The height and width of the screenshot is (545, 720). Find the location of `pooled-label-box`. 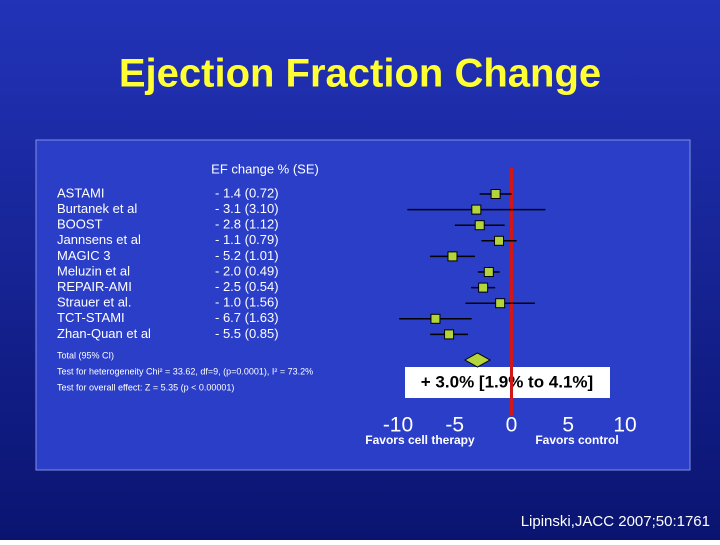

pooled-label-box is located at coordinates (507, 382).